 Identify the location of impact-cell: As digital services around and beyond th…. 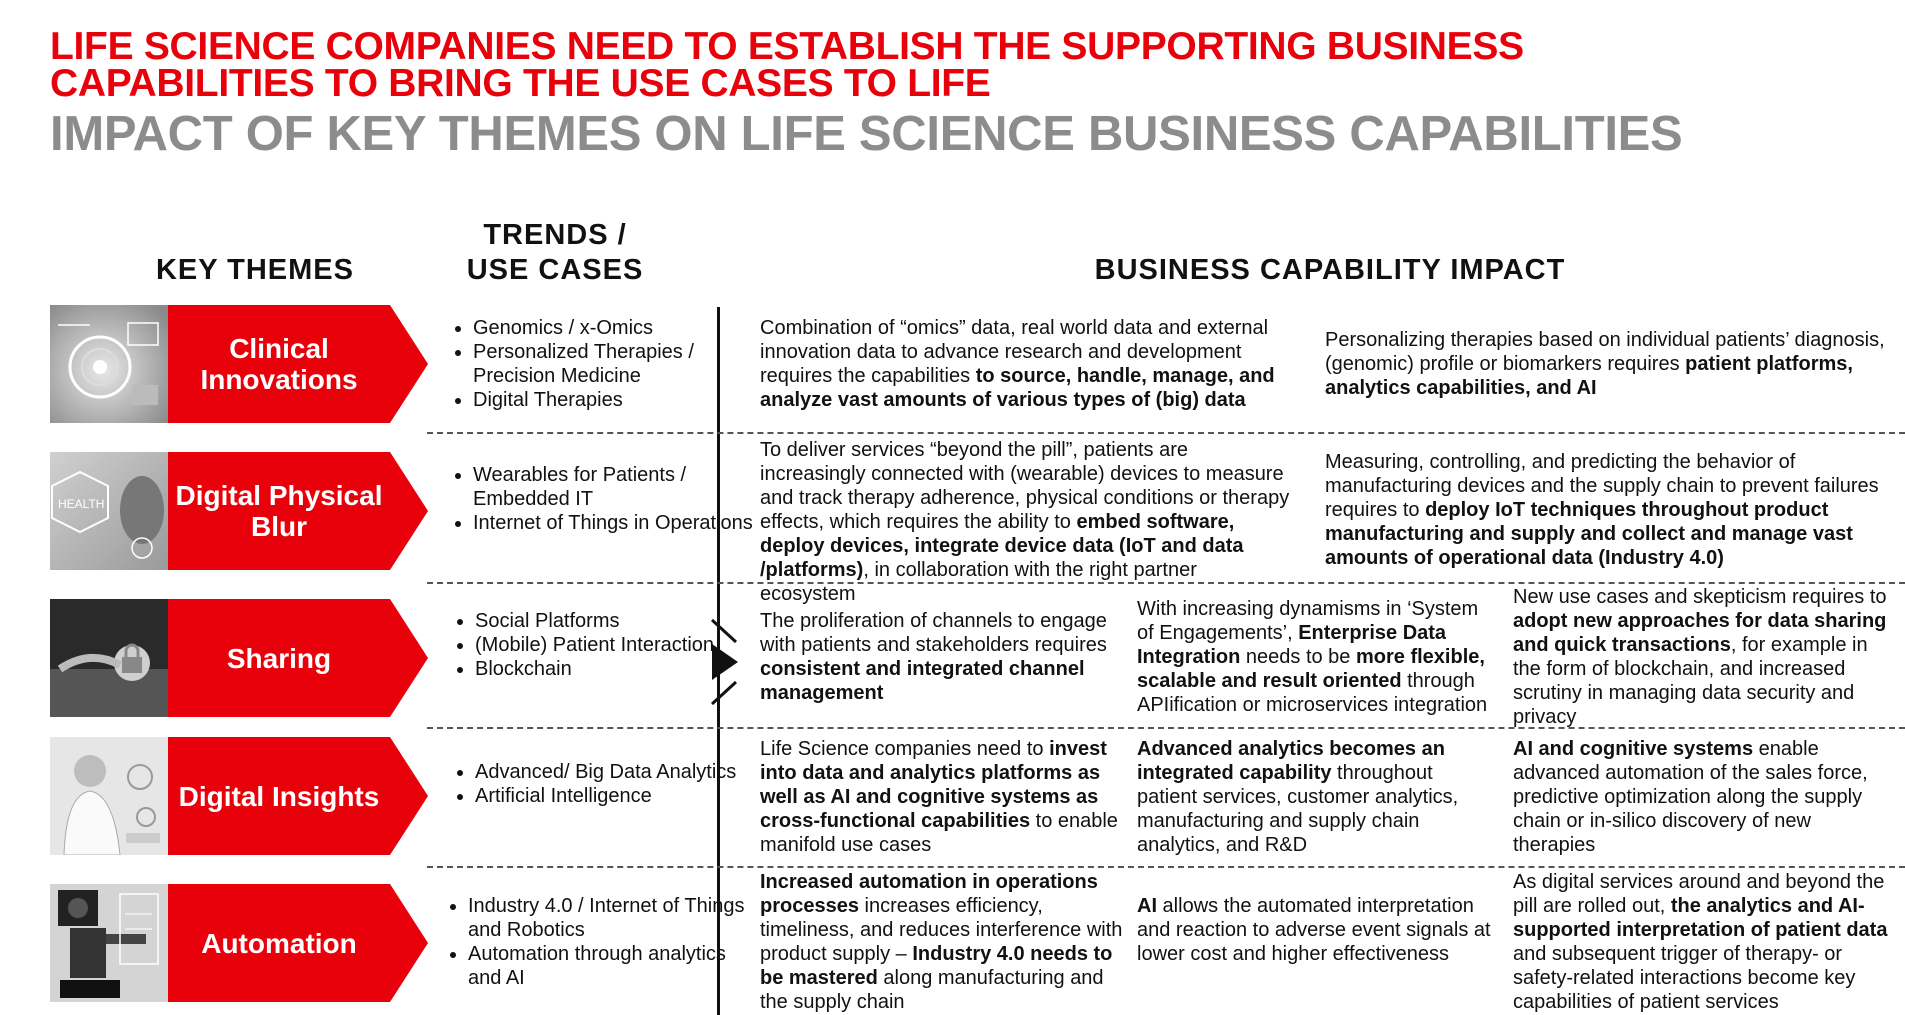
(1700, 942).